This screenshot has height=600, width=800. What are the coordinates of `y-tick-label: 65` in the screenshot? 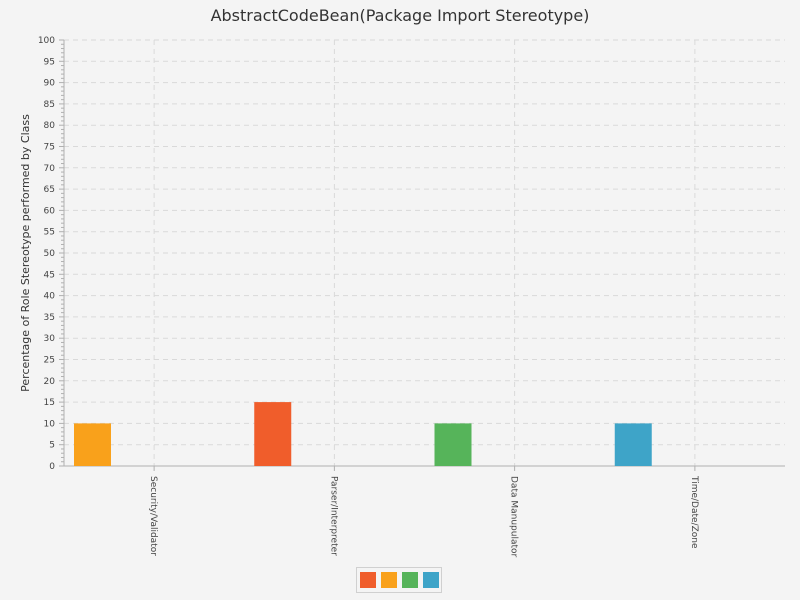 It's located at (49, 190).